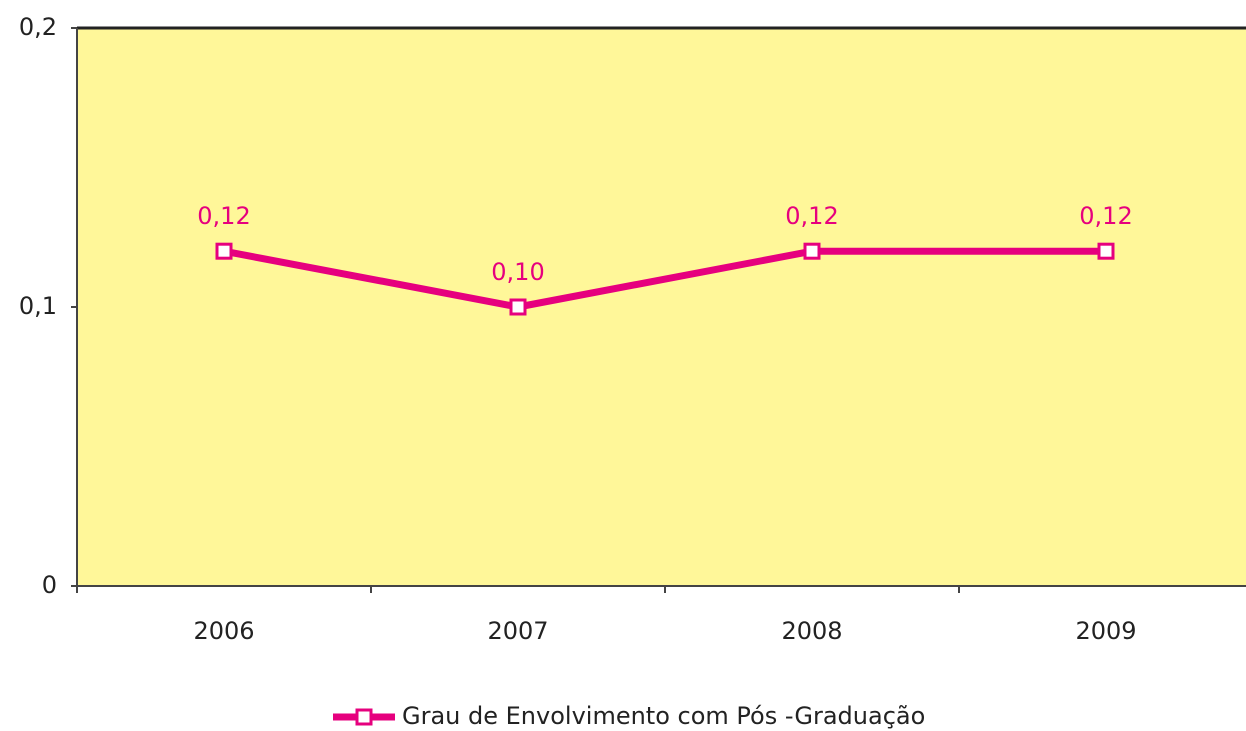 The image size is (1246, 731). I want to click on line, so click(664, 279).